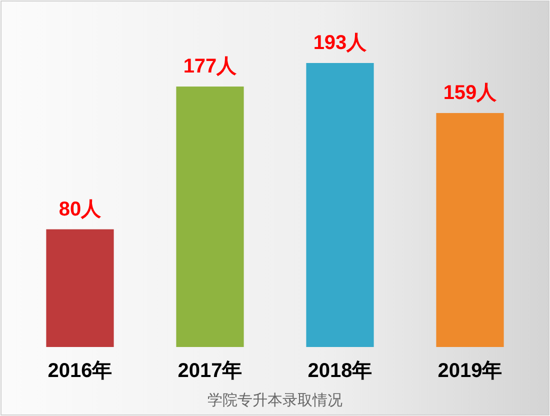 This screenshot has height=416, width=550. What do you see at coordinates (275, 400) in the screenshot?
I see `title: 学院专升本录取情况` at bounding box center [275, 400].